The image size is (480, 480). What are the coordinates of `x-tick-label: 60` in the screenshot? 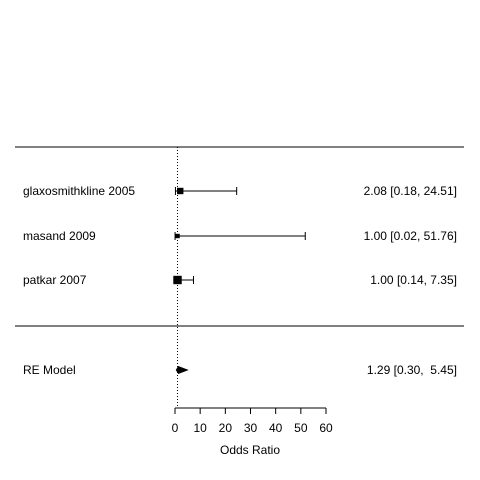 It's located at (326, 428).